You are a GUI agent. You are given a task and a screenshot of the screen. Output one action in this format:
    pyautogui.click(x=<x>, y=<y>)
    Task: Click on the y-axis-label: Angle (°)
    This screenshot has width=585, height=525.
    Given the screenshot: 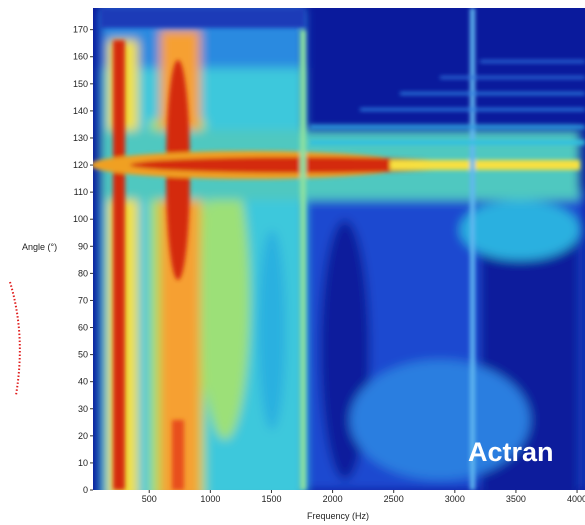 What is the action you would take?
    pyautogui.click(x=39, y=247)
    